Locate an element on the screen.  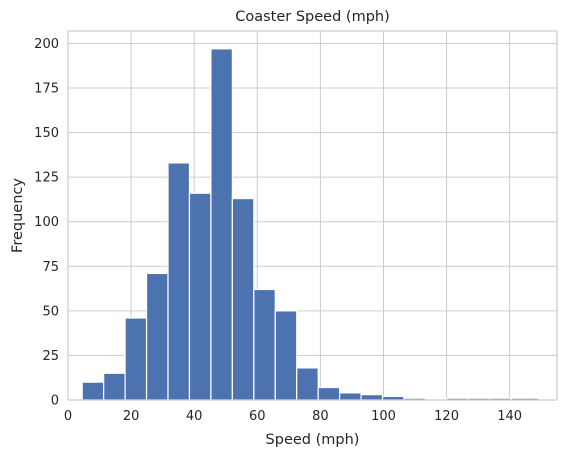
chart-title: Coaster Speed (mph) is located at coordinates (312, 17).